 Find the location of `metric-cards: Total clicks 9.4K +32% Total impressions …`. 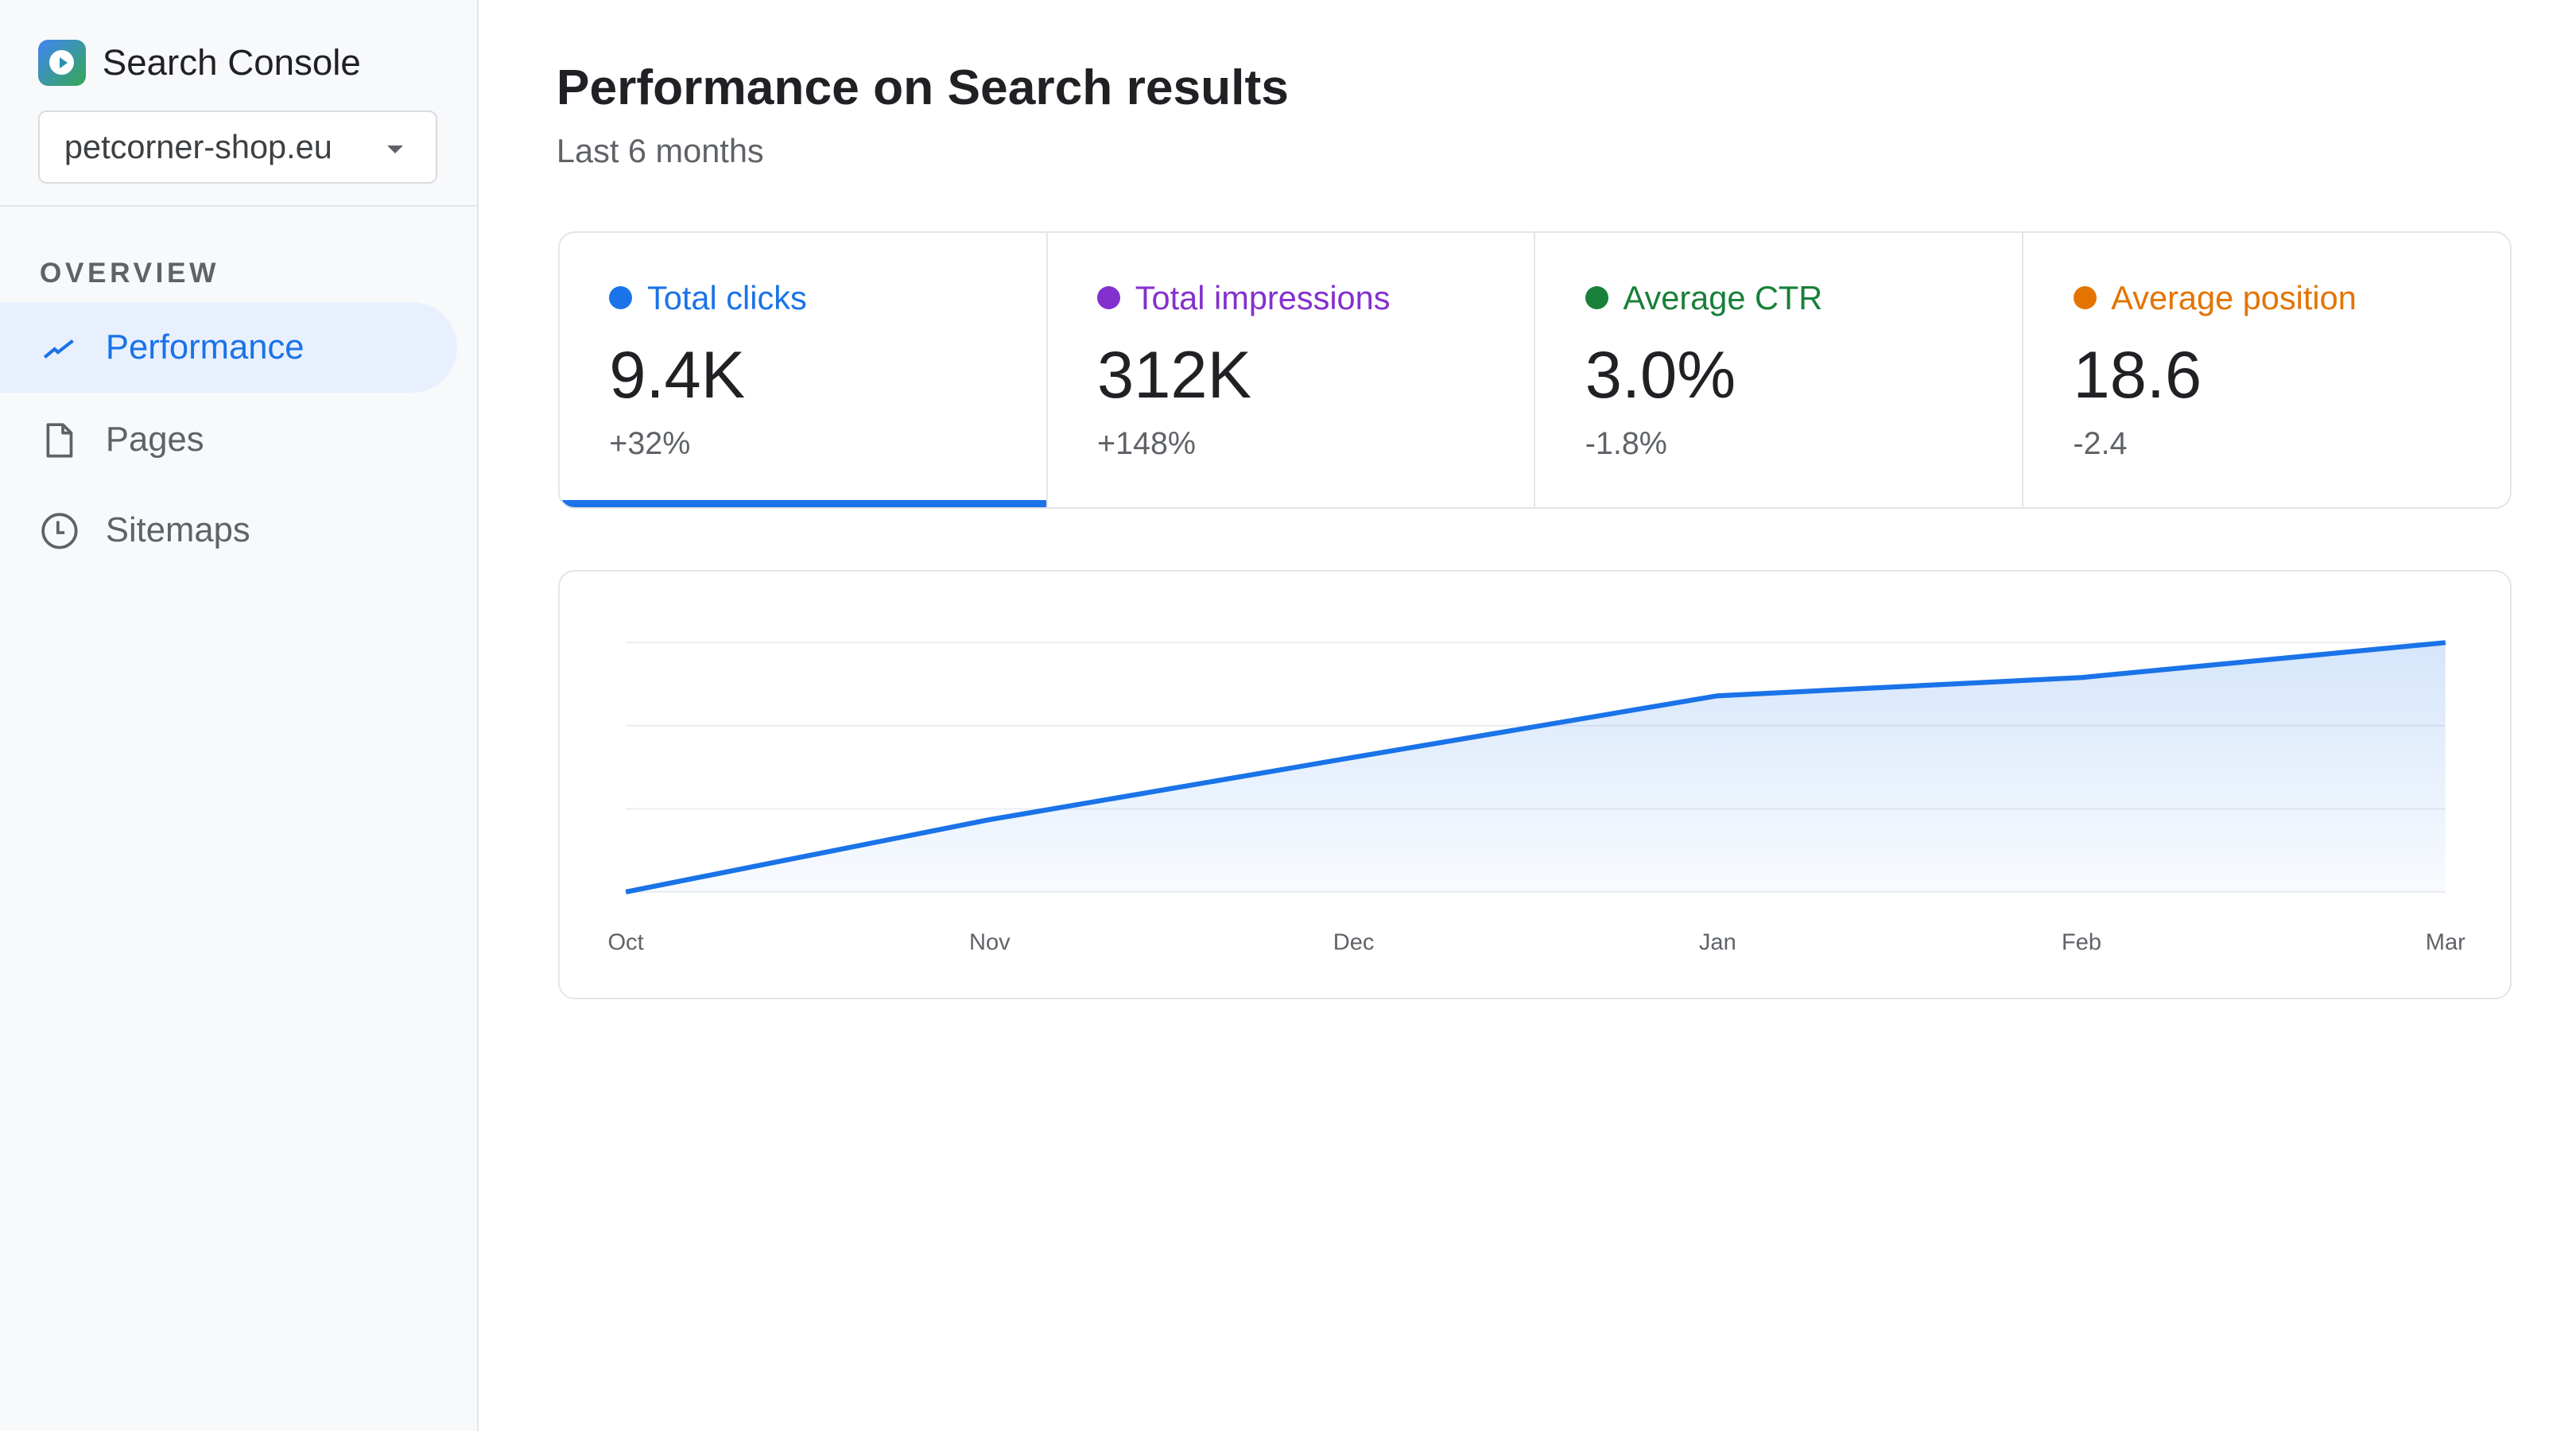

metric-cards: Total clicks 9.4K +32% Total impressions … is located at coordinates (1535, 370).